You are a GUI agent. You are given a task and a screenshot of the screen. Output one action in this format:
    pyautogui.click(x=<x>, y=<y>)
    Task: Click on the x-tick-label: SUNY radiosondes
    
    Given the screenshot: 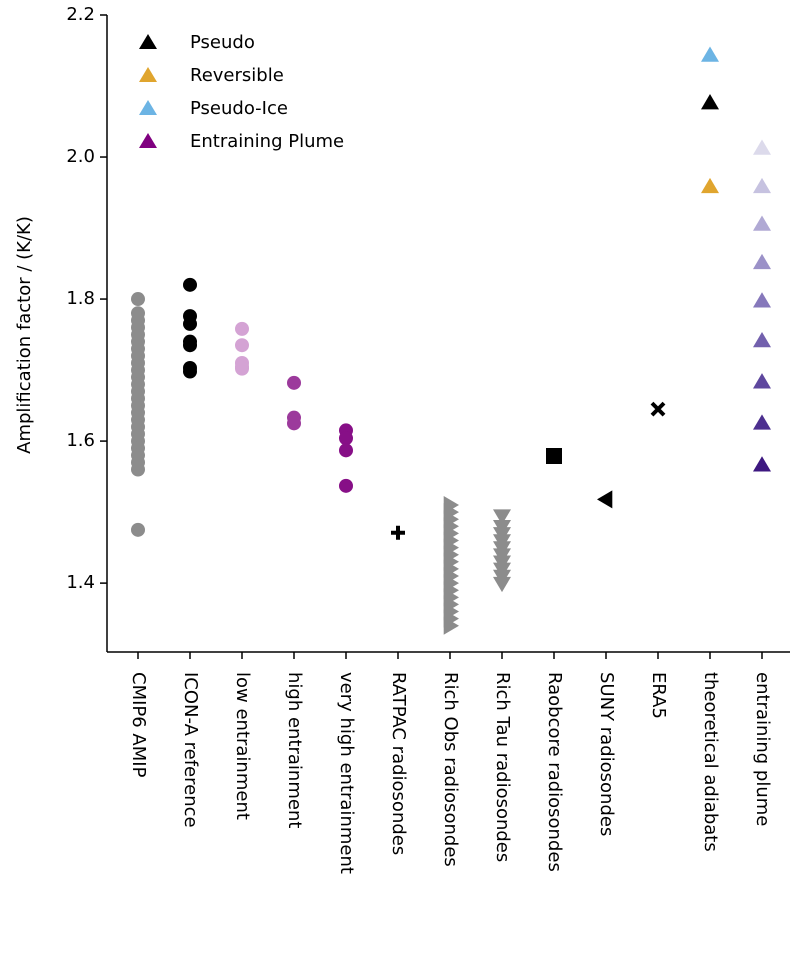 What is the action you would take?
    pyautogui.click(x=606, y=754)
    